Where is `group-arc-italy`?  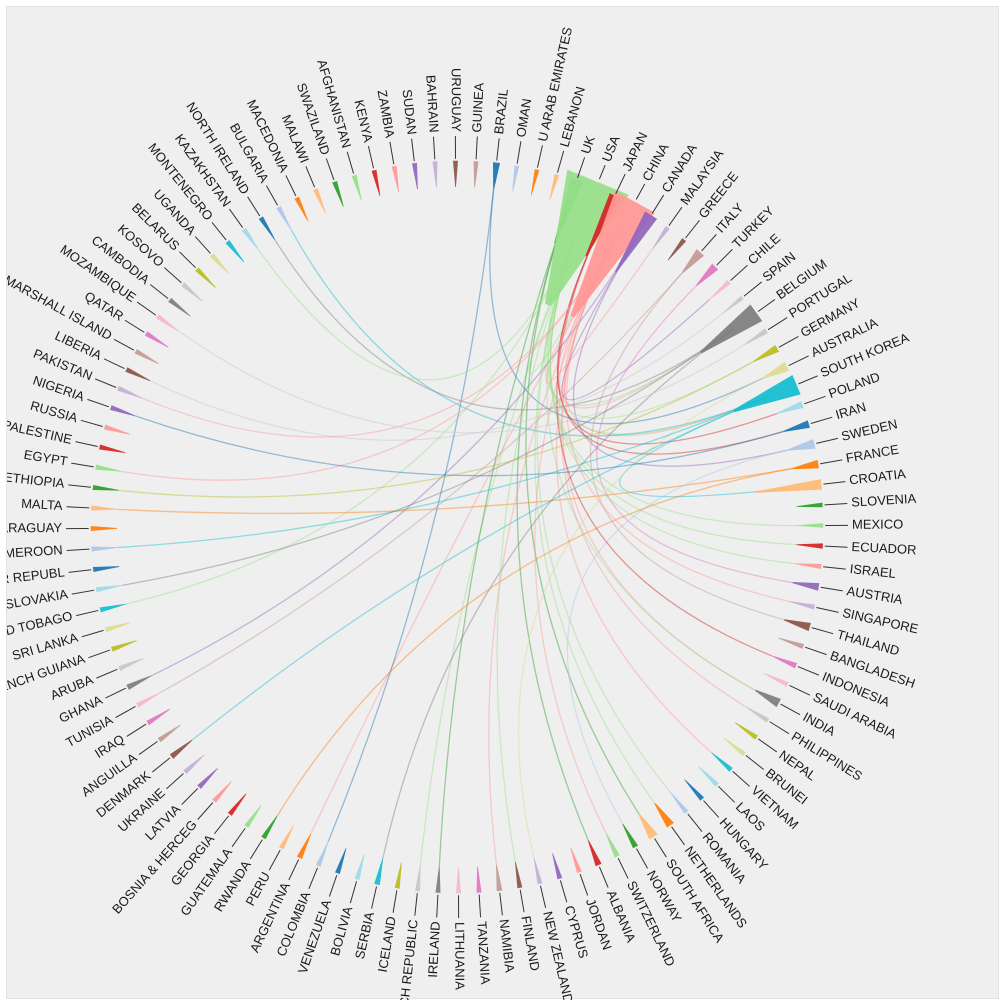 group-arc-italy is located at coordinates (693, 261).